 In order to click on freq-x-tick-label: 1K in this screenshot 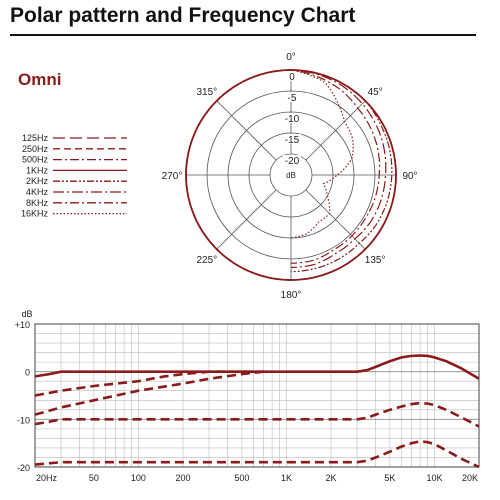, I will do `click(286, 478)`.